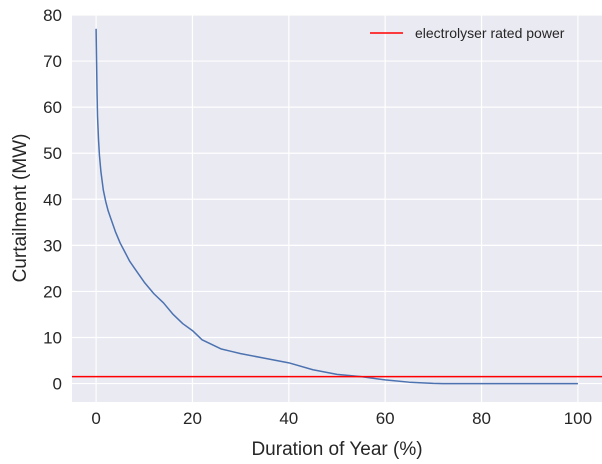  I want to click on x-tick-label: 60, so click(385, 418).